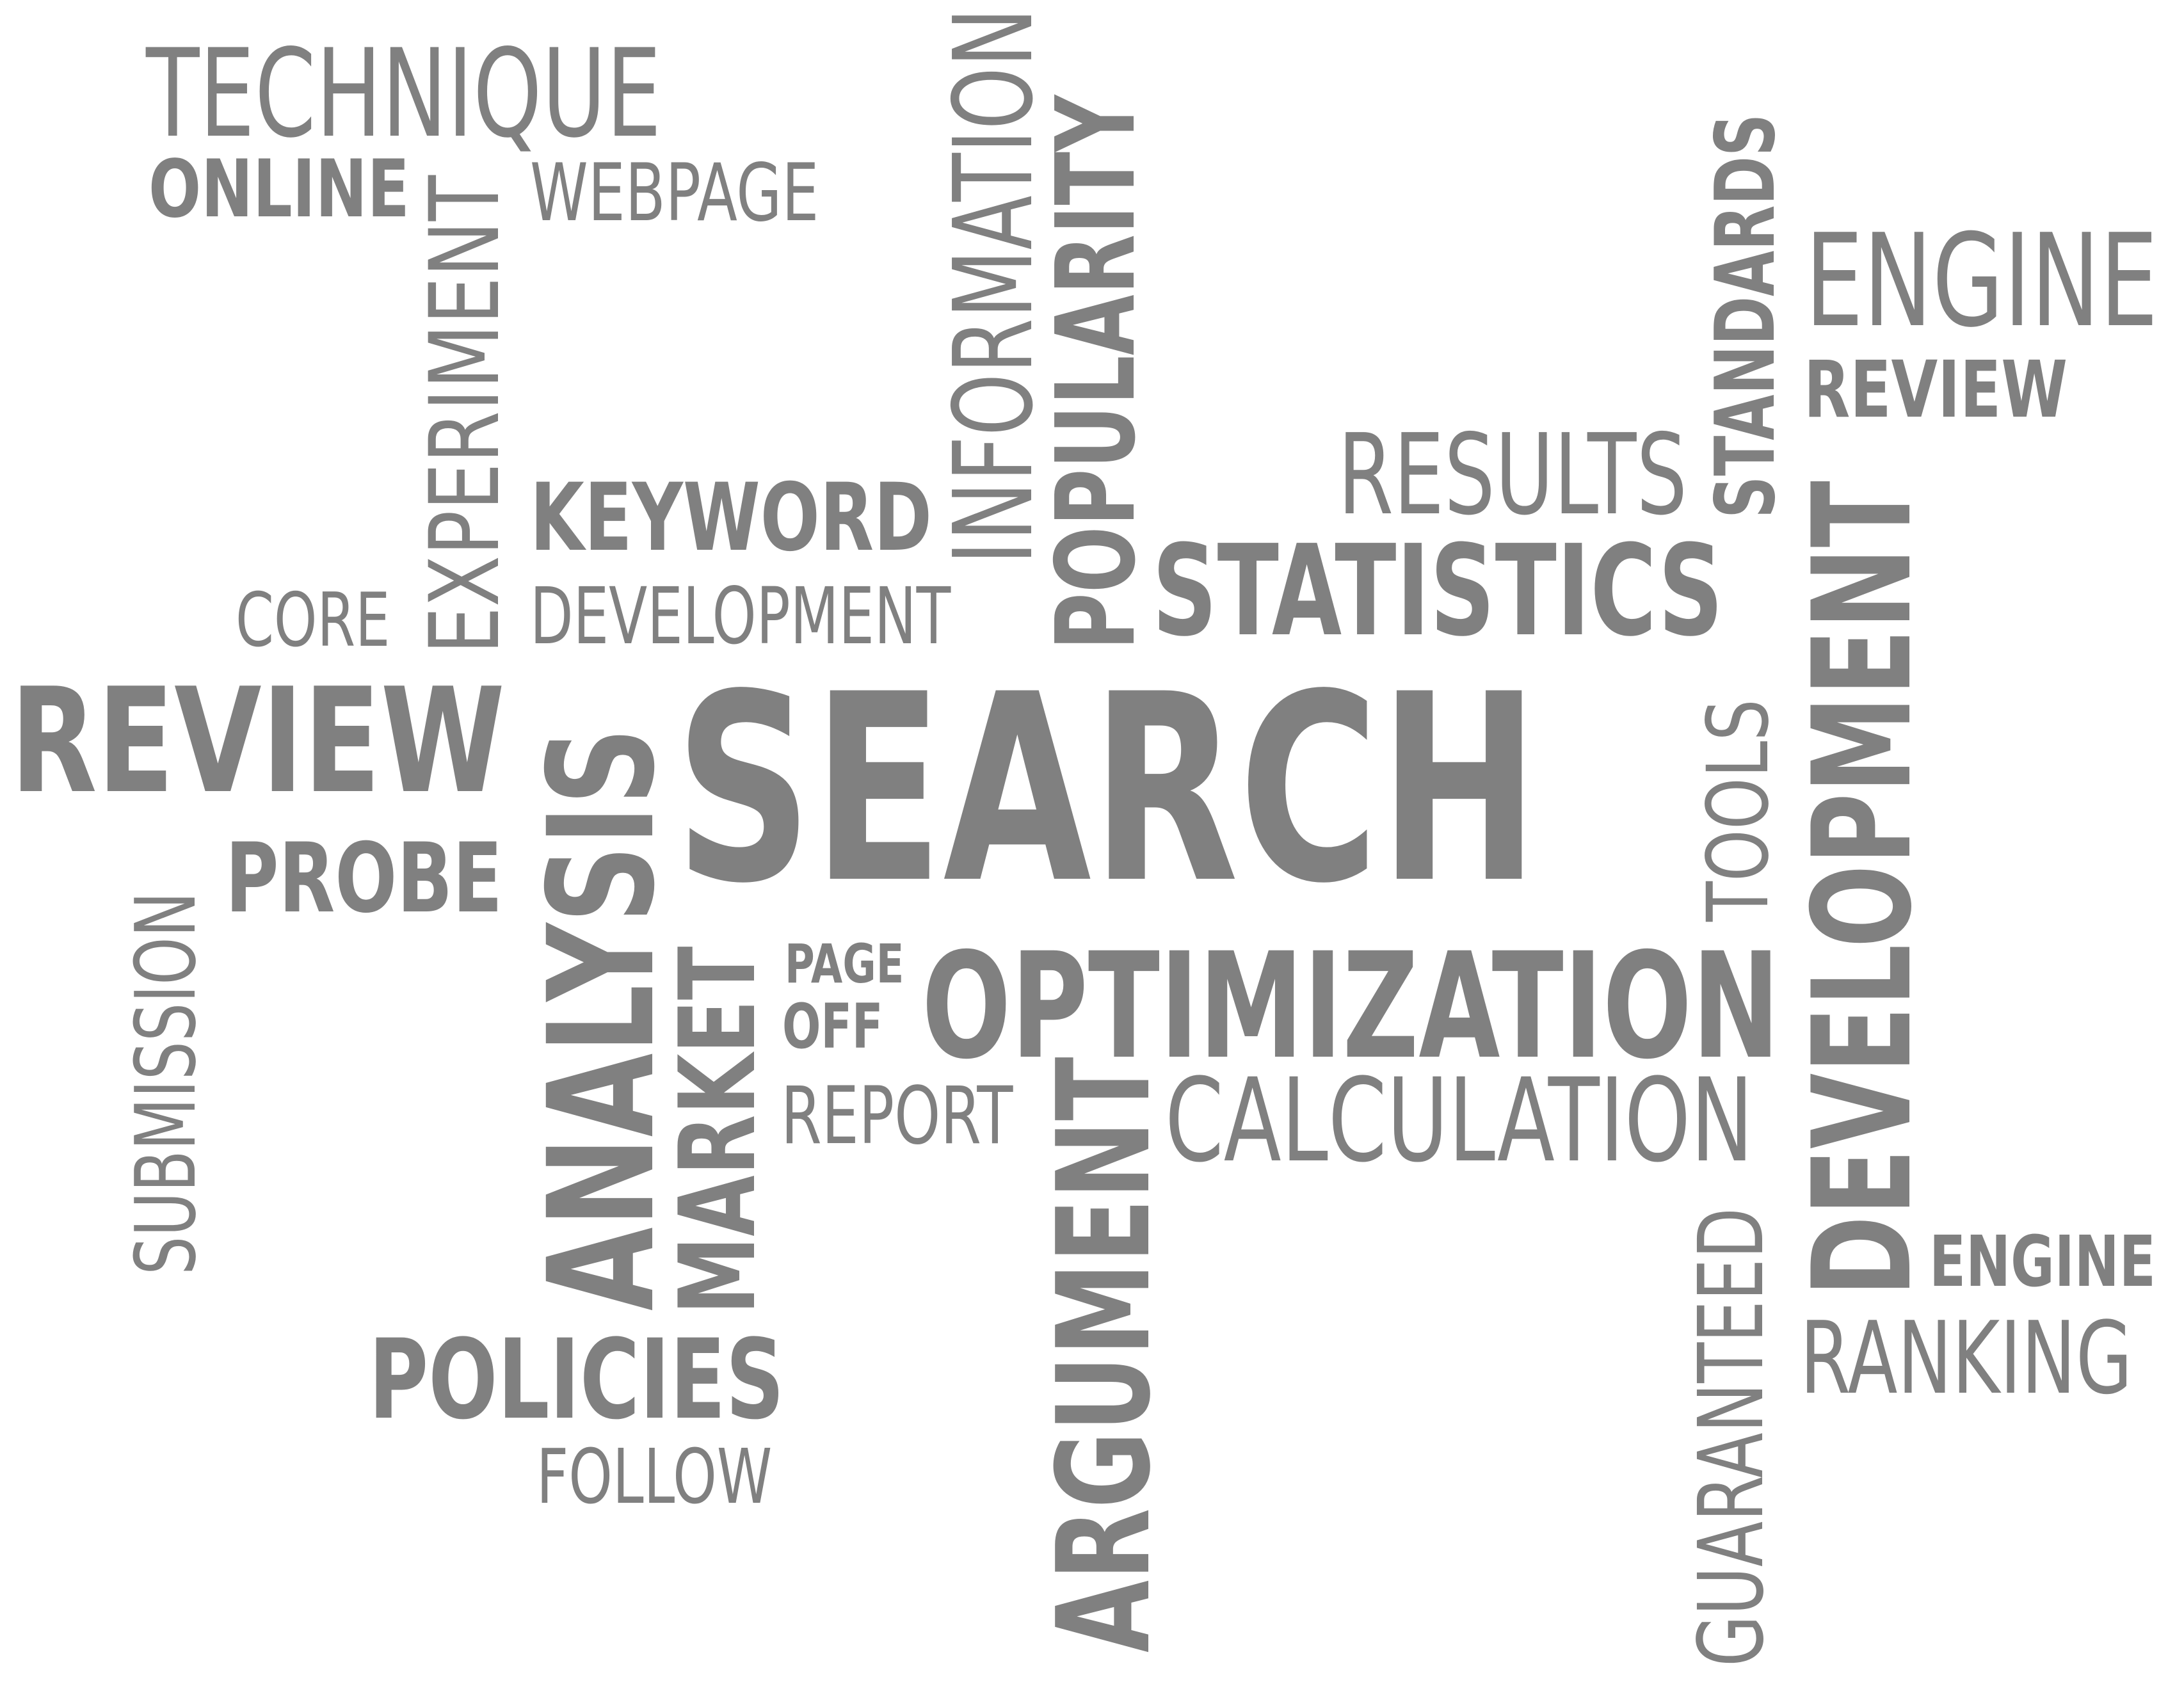 Image resolution: width=2184 pixels, height=1682 pixels. What do you see at coordinates (2043, 1261) in the screenshot?
I see `word-engine-bottom: ENGINE` at bounding box center [2043, 1261].